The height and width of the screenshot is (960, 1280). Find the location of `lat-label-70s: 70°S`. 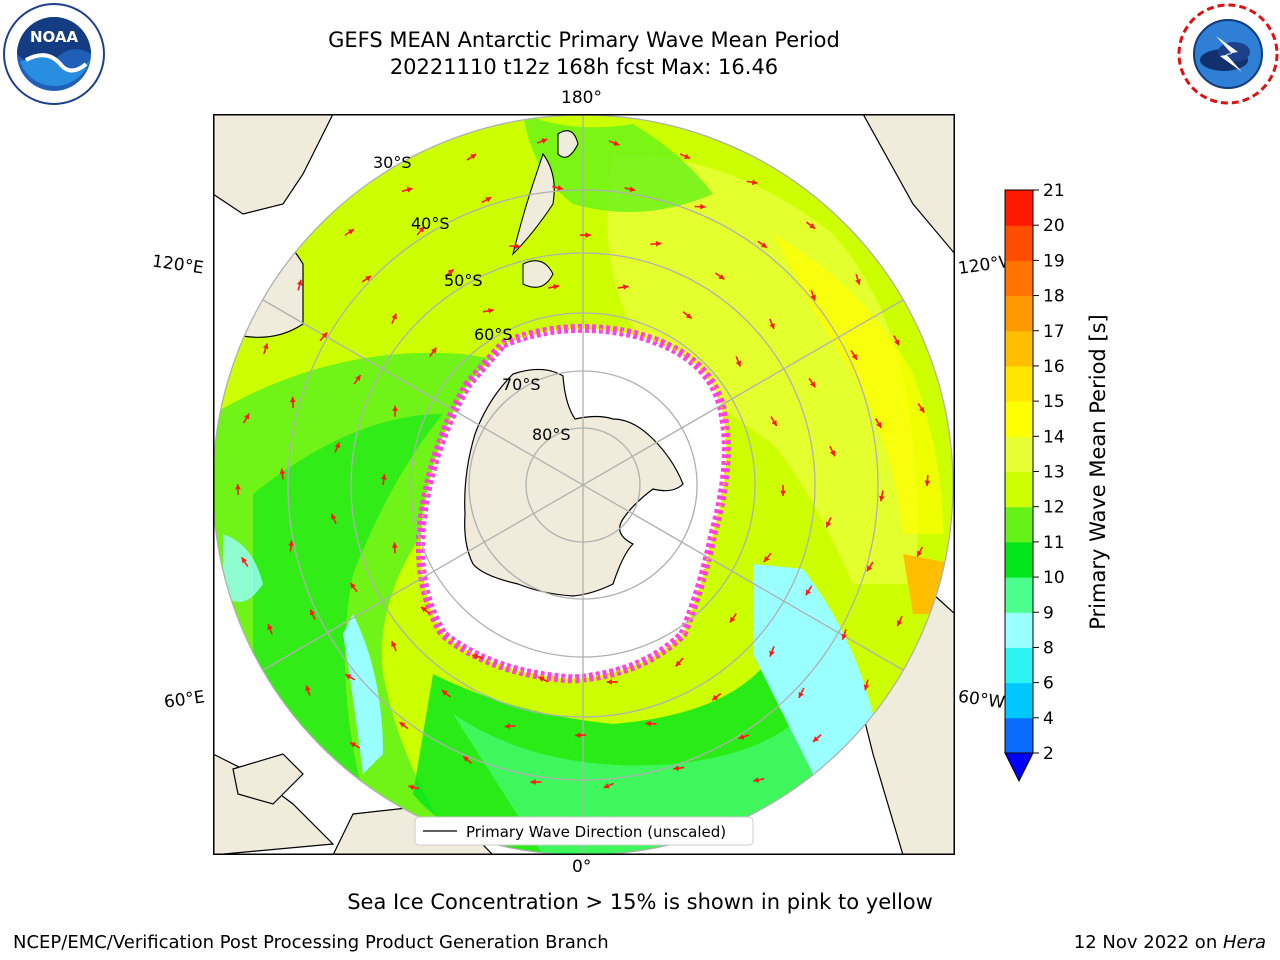

lat-label-70s: 70°S is located at coordinates (521, 384).